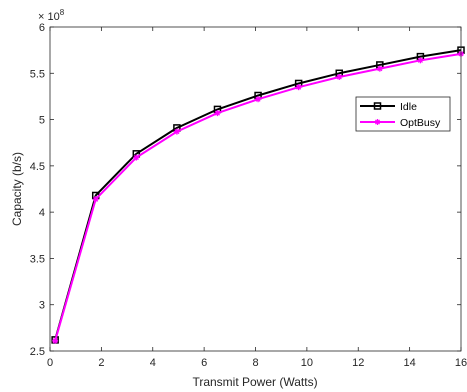 The height and width of the screenshot is (392, 467). I want to click on x-tick-label: 12, so click(358, 363).